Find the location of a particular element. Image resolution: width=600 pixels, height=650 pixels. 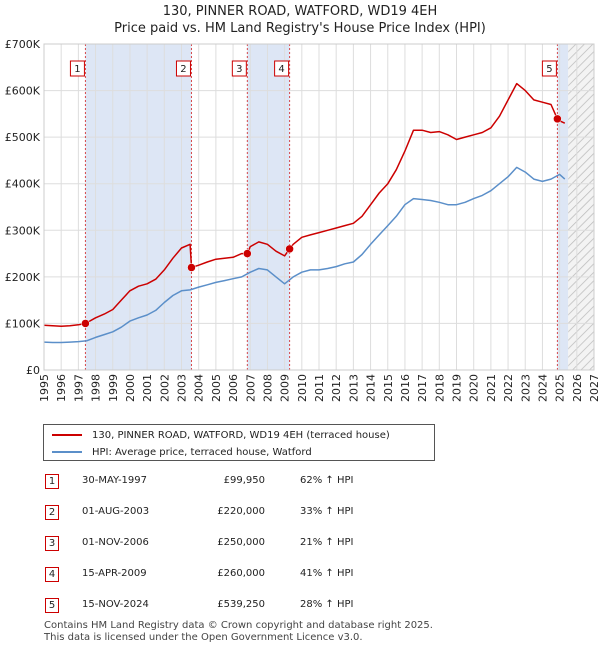

x-tick-label: 2011 is located at coordinates (319, 388).